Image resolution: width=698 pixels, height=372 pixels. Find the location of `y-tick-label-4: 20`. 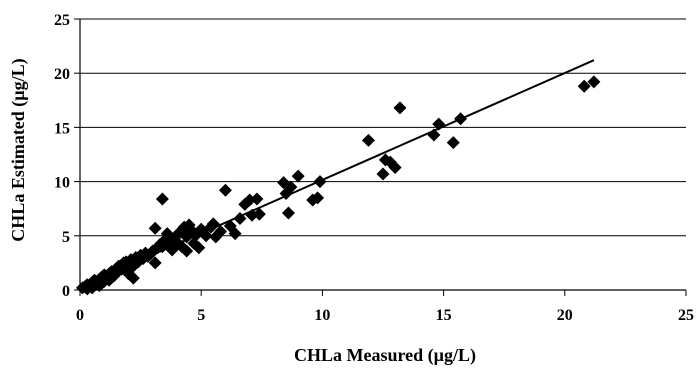

y-tick-label-4: 20 is located at coordinates (62, 74).